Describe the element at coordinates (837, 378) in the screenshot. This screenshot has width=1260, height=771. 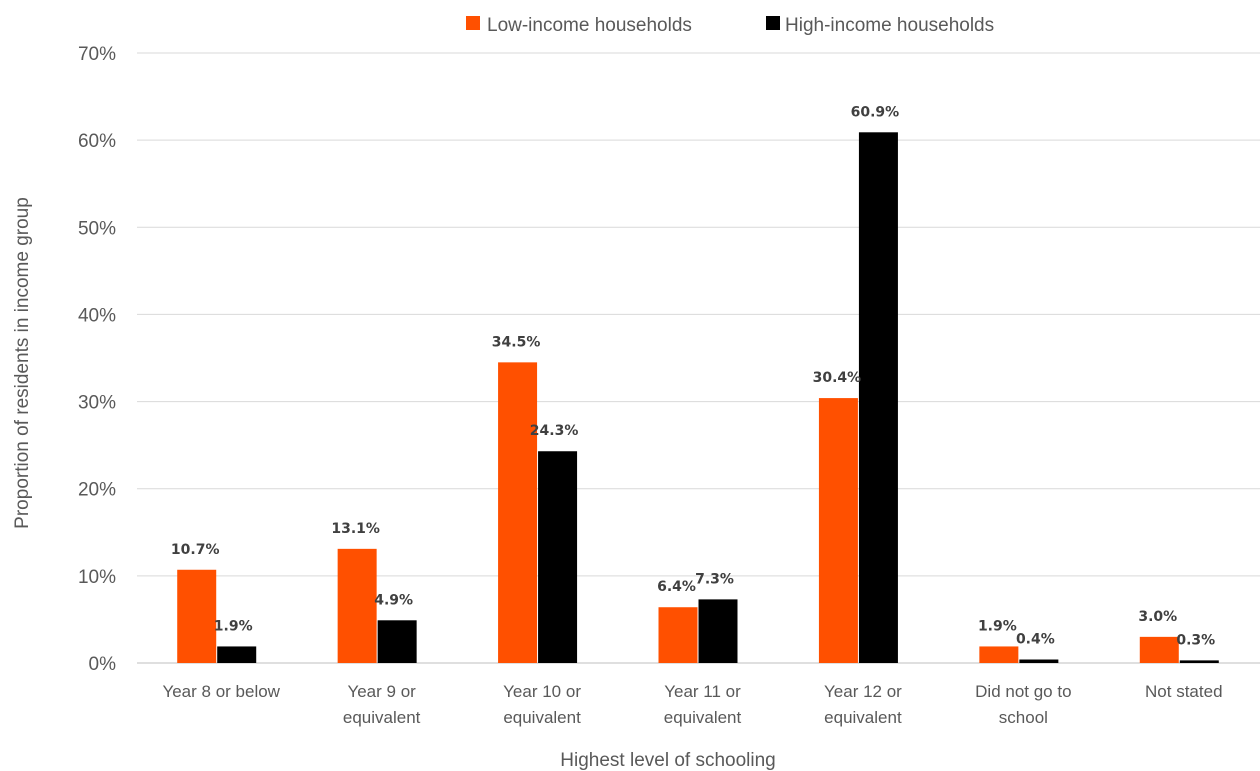
I see `data-label: 30.4%` at that location.